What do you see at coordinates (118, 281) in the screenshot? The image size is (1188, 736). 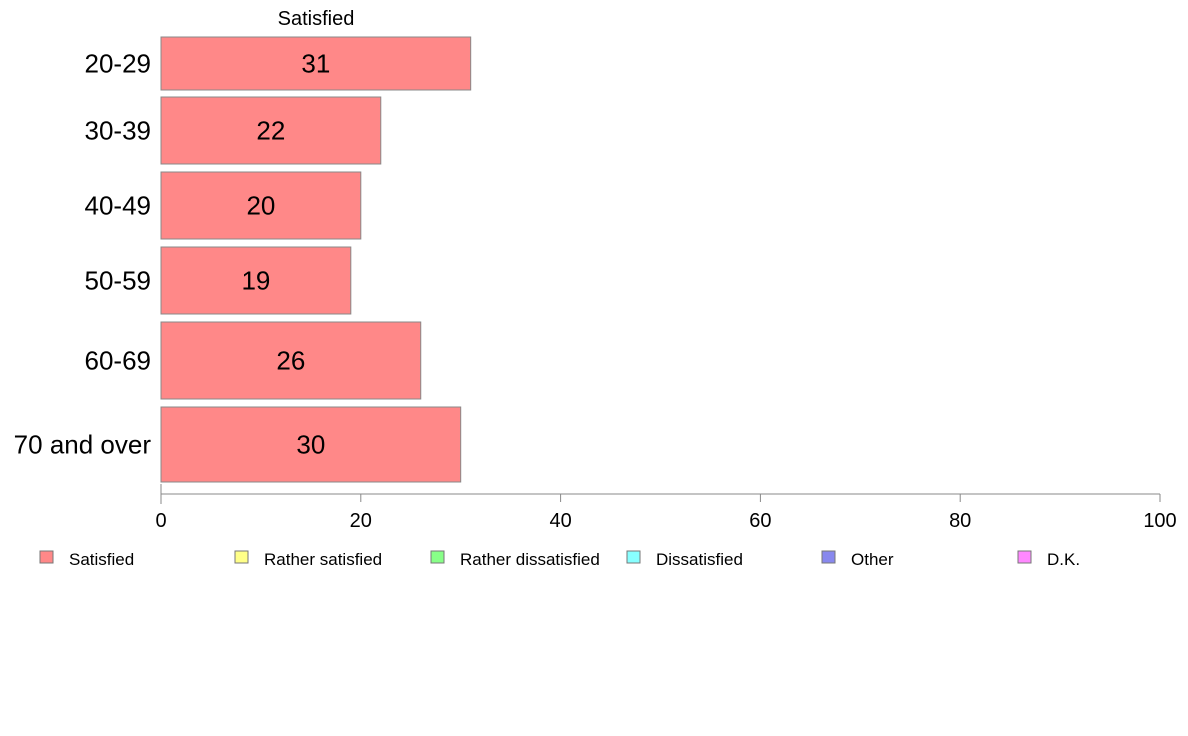 I see `category-label: 50-59` at bounding box center [118, 281].